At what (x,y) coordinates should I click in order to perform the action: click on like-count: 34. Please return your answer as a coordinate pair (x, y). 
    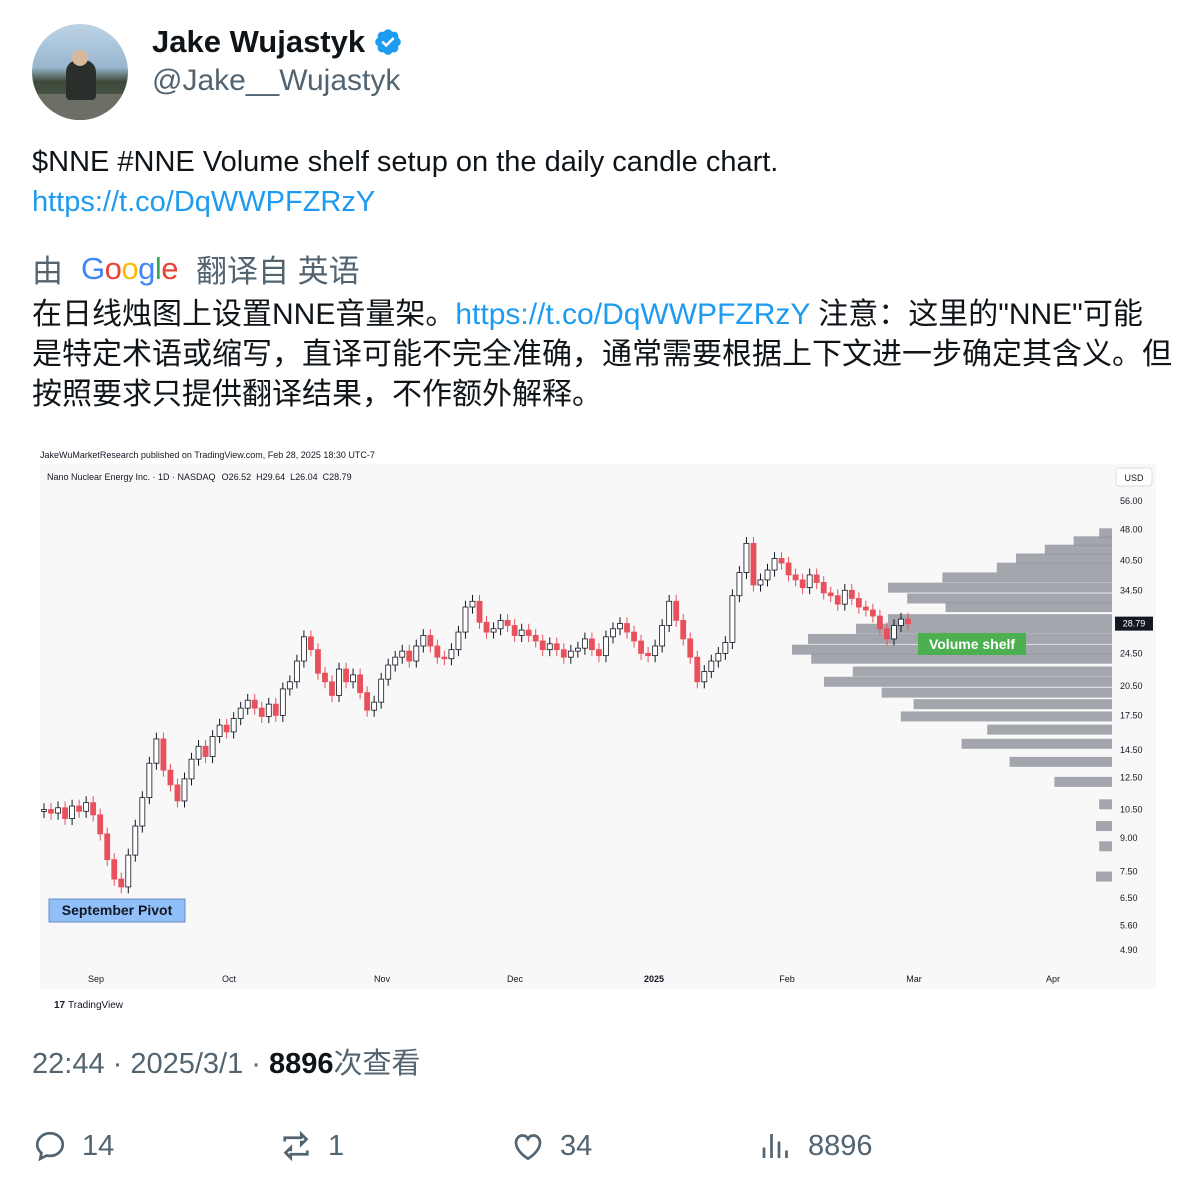
    Looking at the image, I should click on (576, 1145).